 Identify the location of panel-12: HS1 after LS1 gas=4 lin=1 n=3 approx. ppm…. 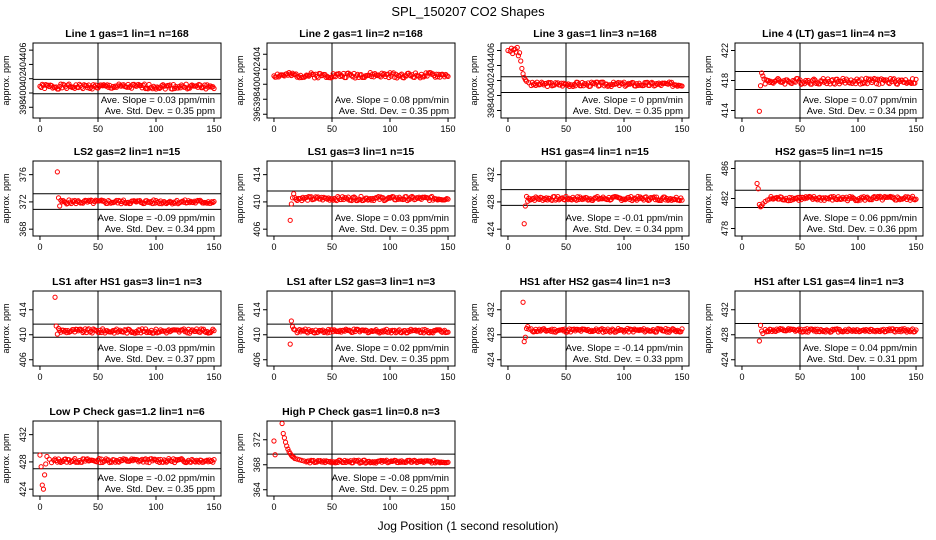
(813, 329).